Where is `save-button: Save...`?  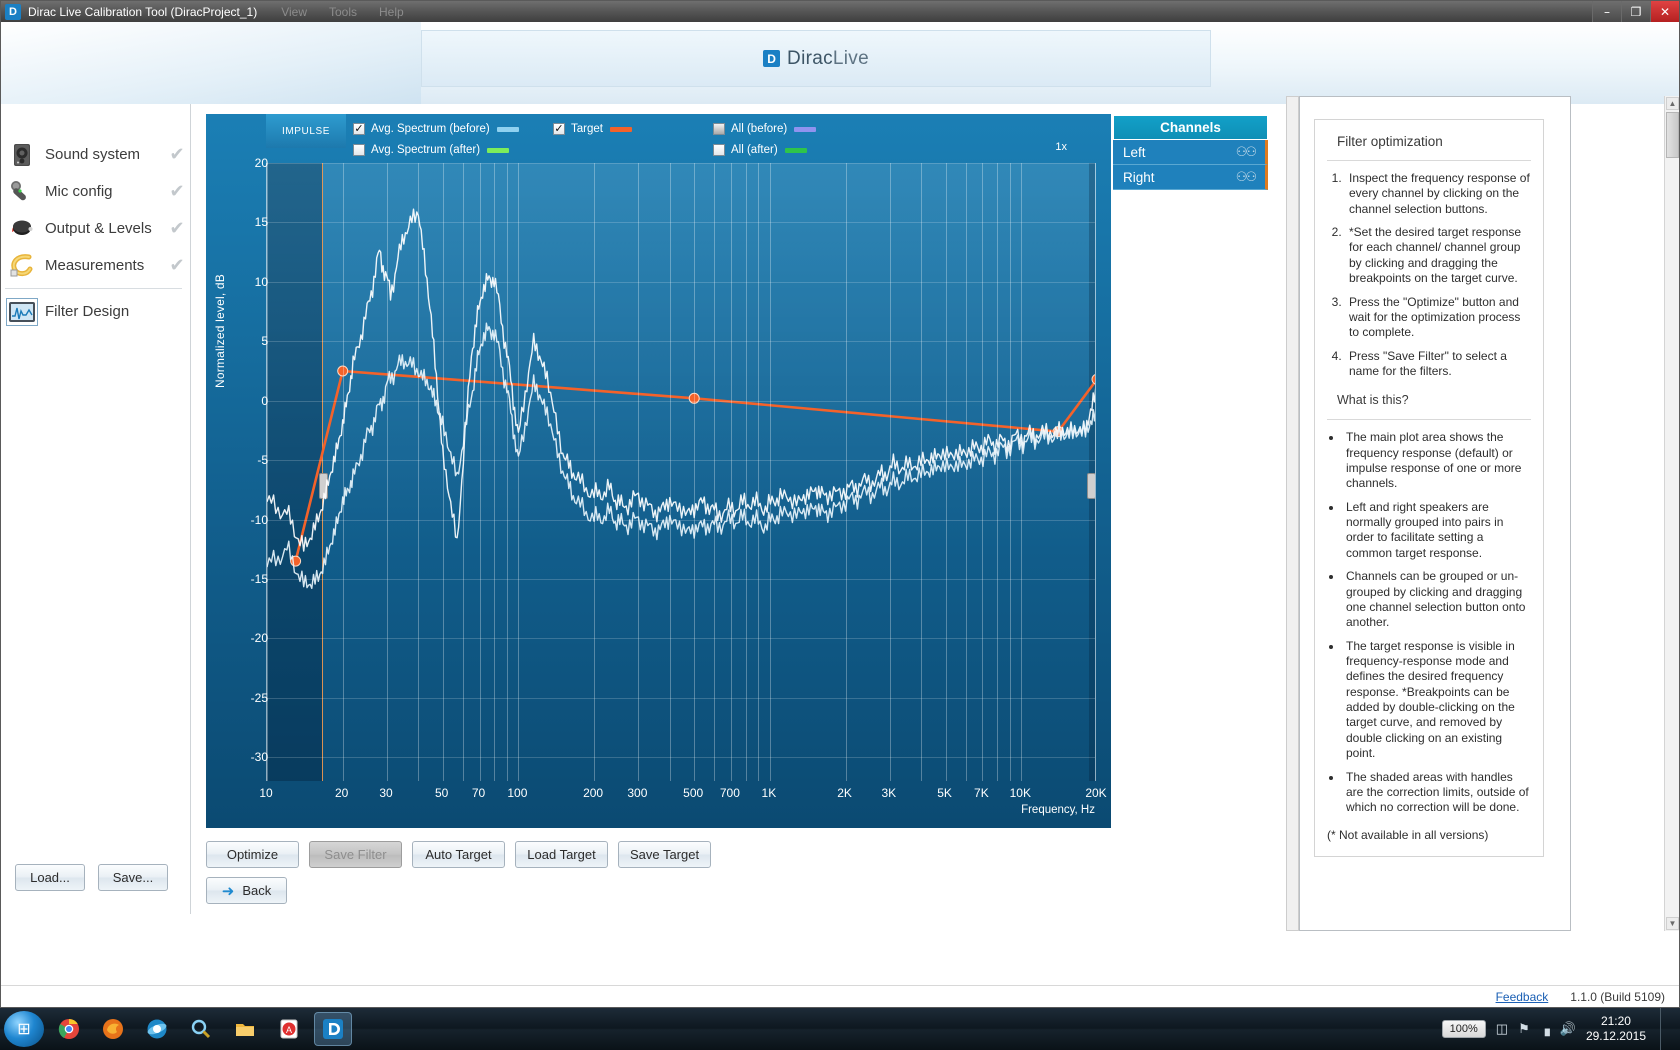
save-button: Save... is located at coordinates (133, 877).